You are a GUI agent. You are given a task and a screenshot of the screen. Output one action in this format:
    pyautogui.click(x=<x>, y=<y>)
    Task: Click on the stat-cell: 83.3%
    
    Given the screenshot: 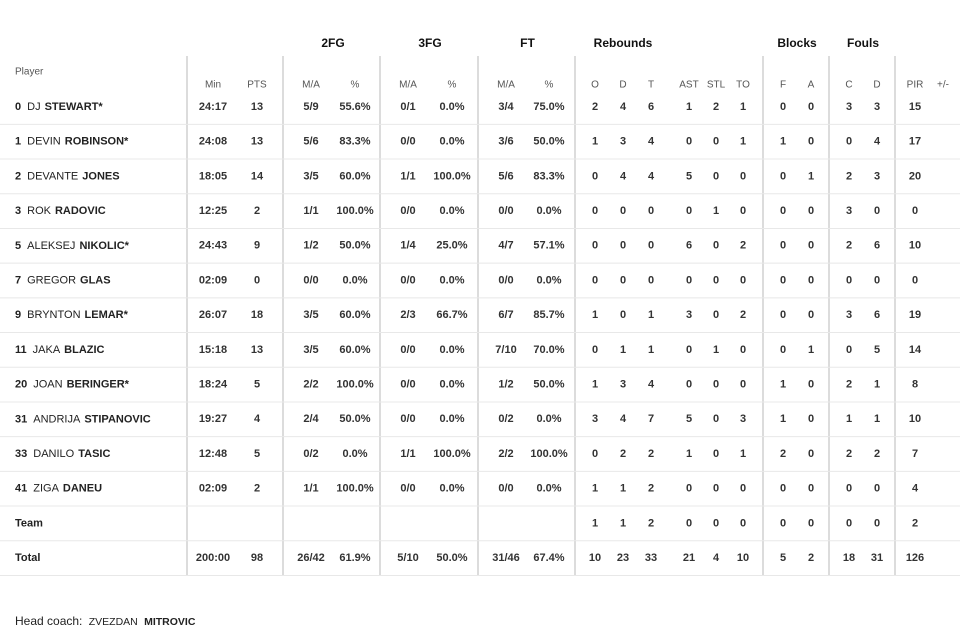 What is the action you would take?
    pyautogui.click(x=548, y=176)
    